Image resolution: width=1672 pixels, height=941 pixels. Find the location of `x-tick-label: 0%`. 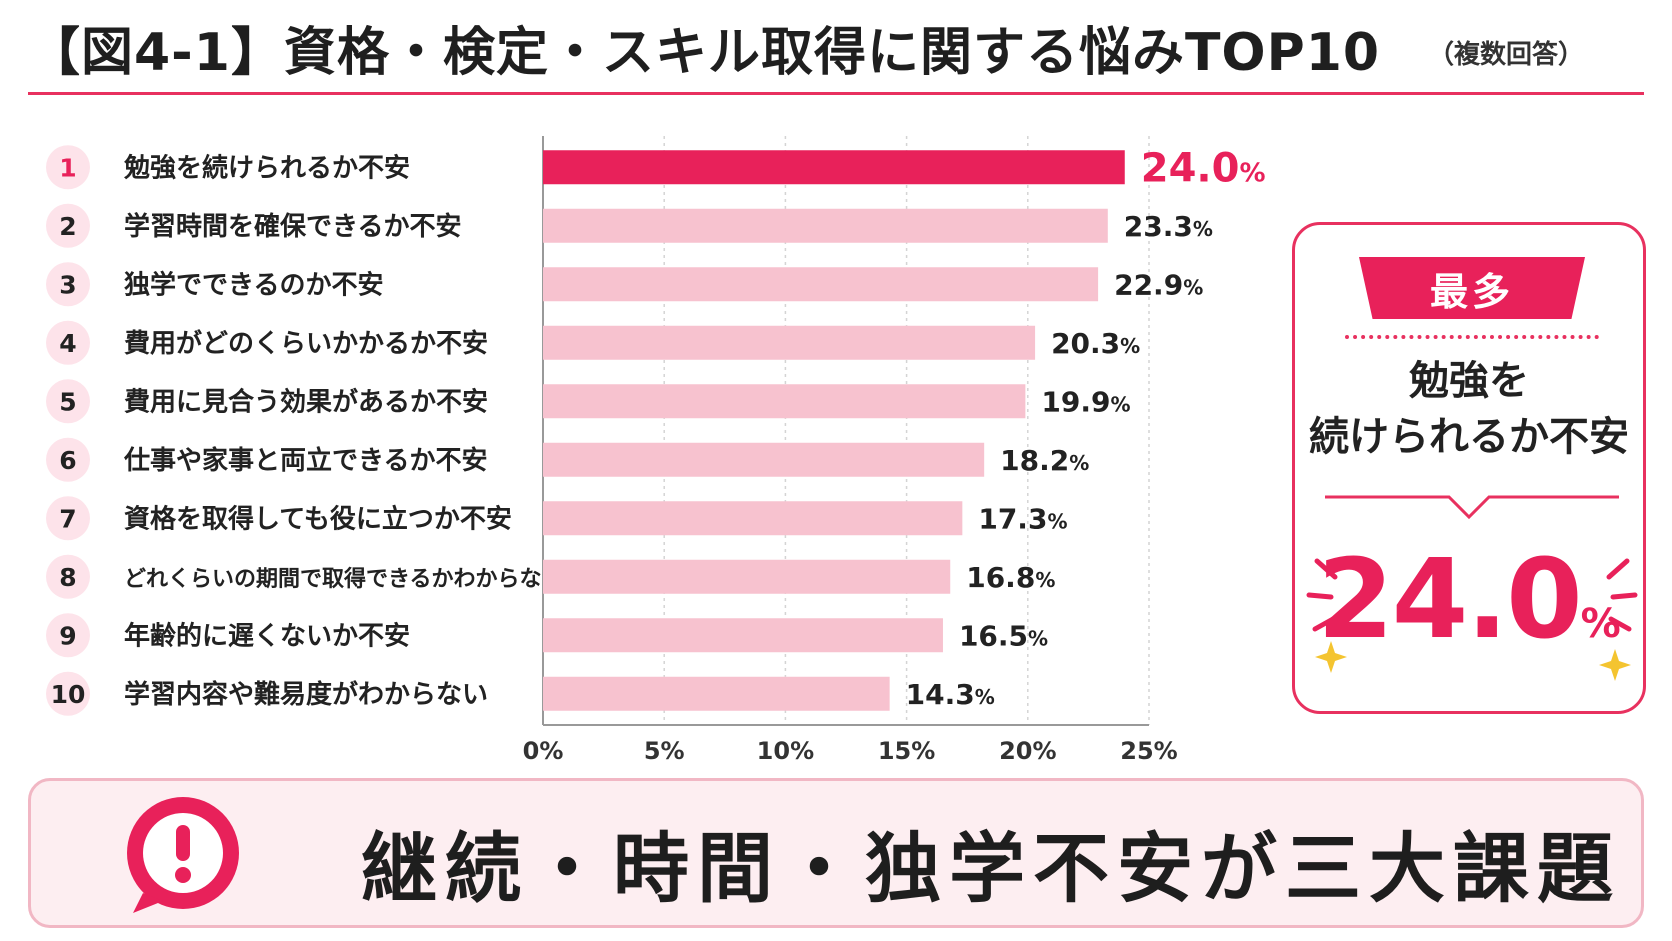

x-tick-label: 0% is located at coordinates (543, 748).